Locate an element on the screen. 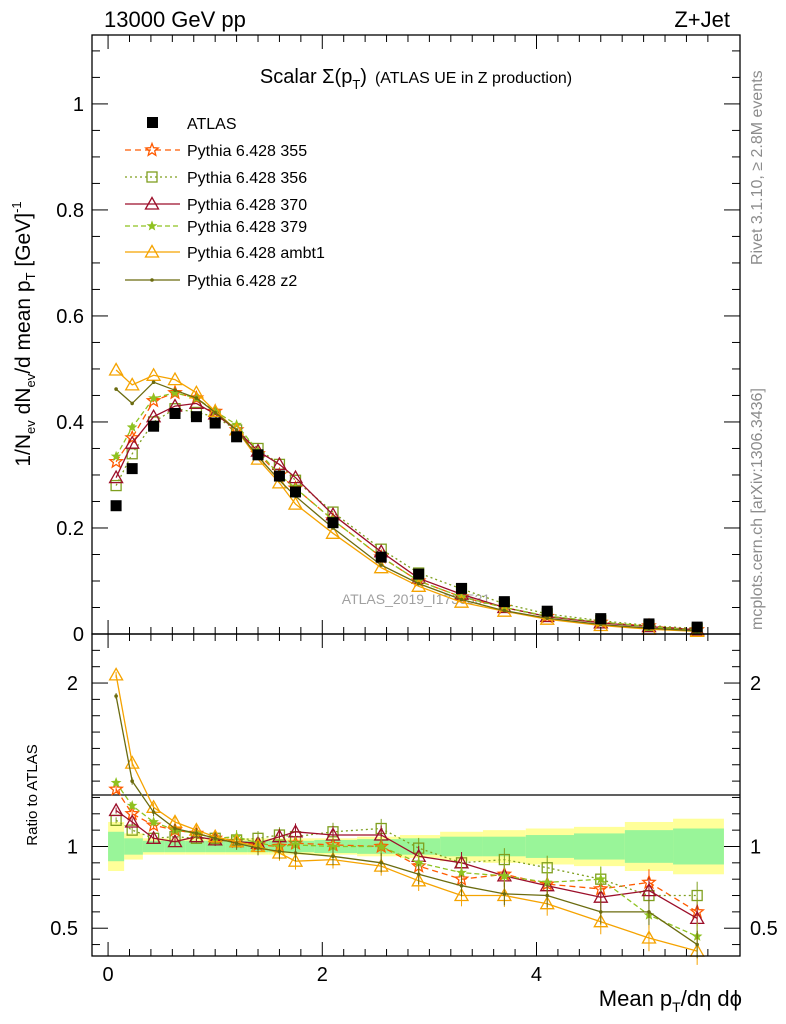 The image size is (786, 1024). legend-entry-355: Pythia 6.428 355 is located at coordinates (216, 150).